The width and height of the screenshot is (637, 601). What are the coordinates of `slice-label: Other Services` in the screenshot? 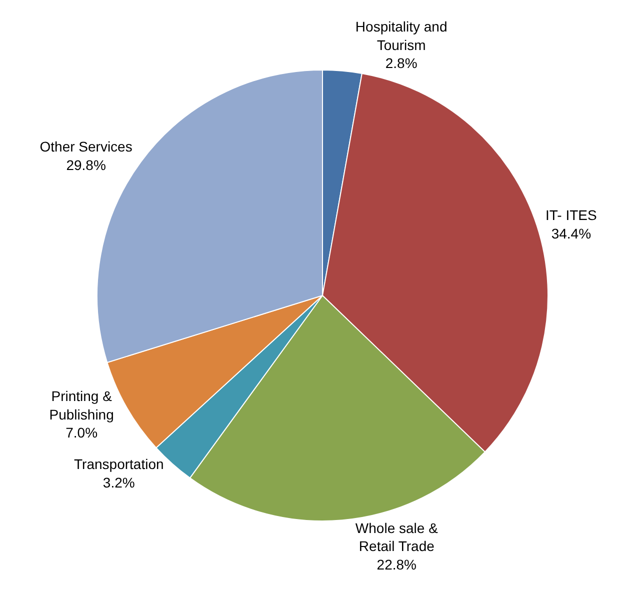 It's located at (86, 146).